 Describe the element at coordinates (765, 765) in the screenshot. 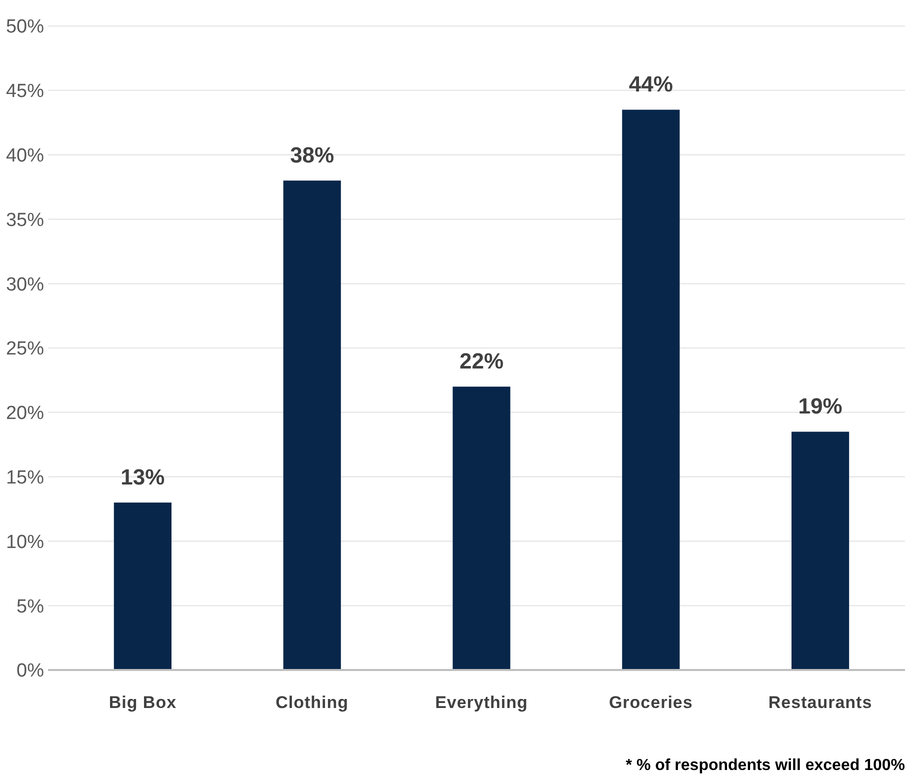

I see `text: * % of respondents will exceed 100%` at that location.